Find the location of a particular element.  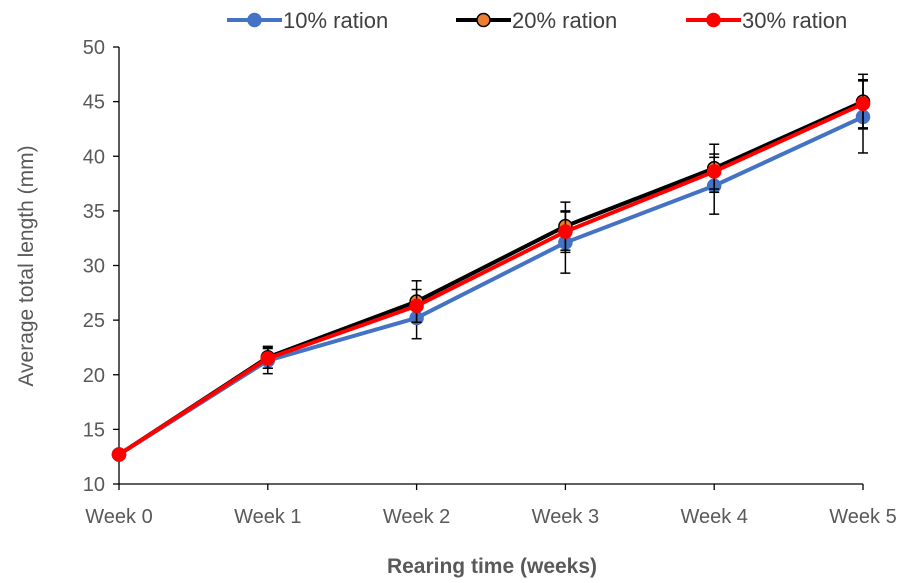

y-axis: 10 15 20 25 30 35 40 45 50 is located at coordinates (101, 266).